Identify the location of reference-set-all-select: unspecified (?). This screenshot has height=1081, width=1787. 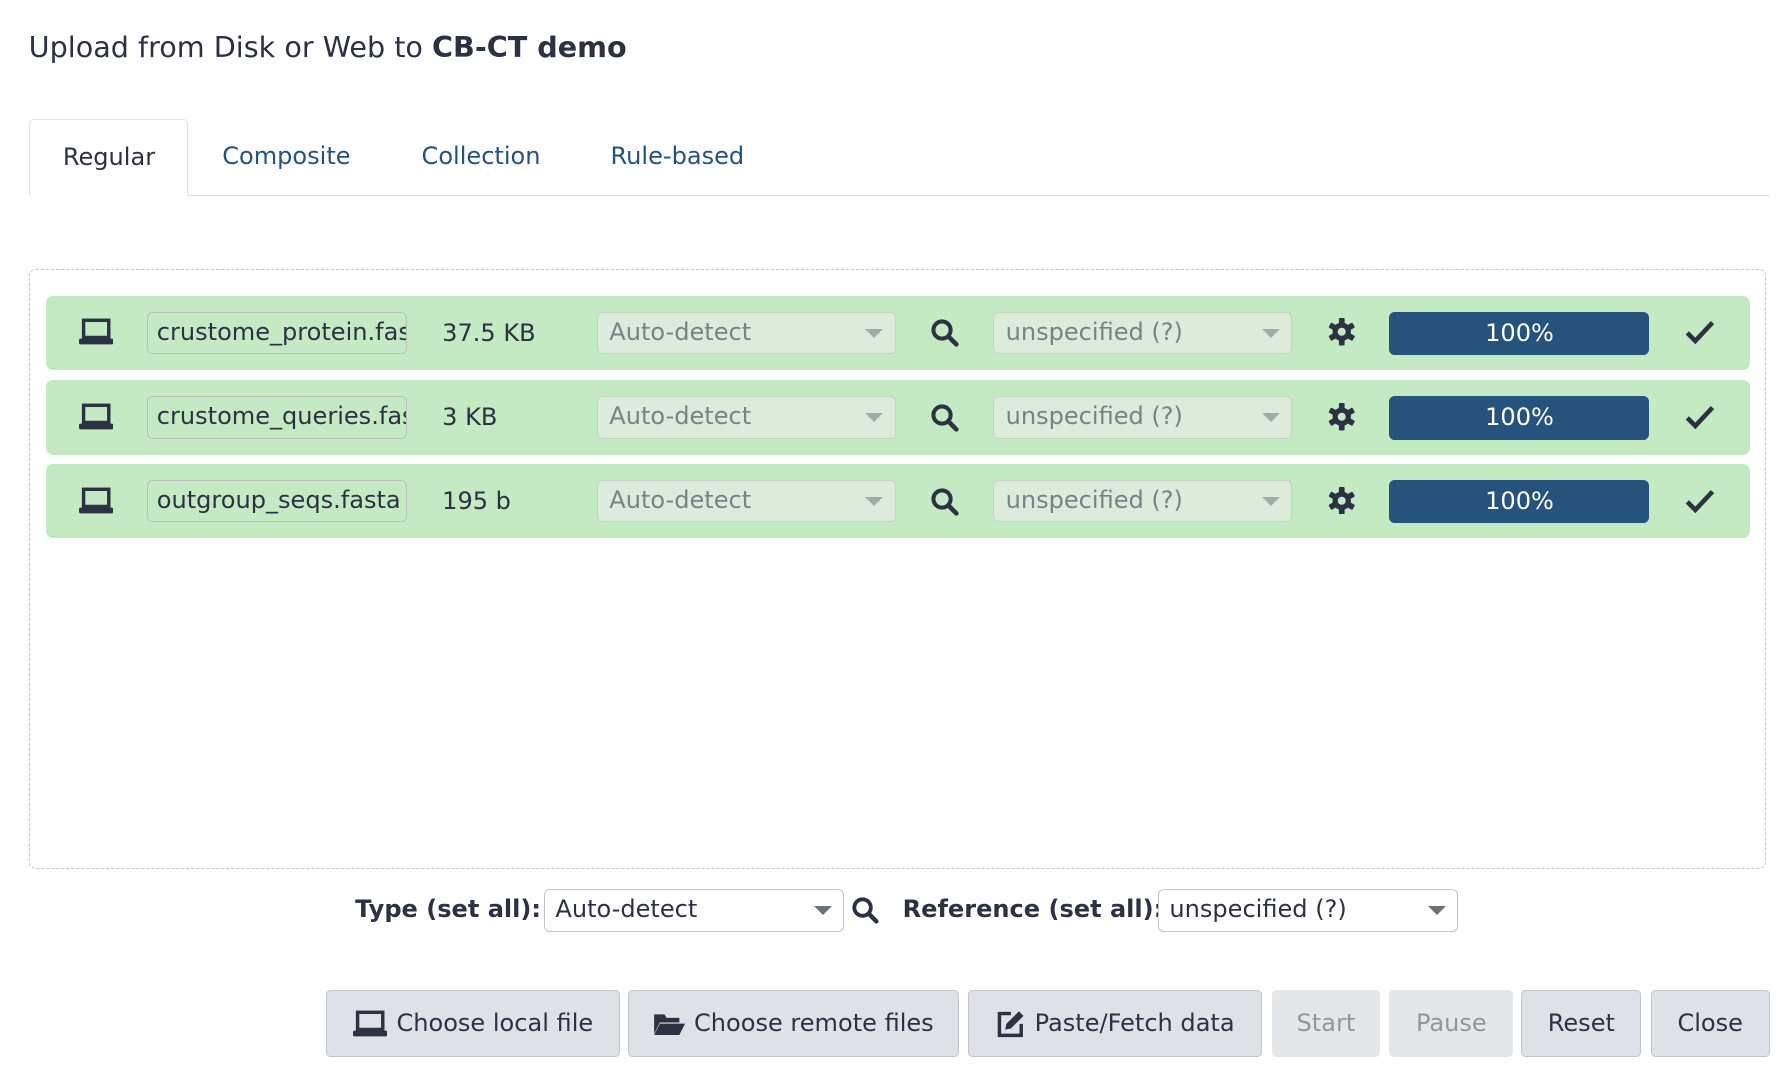
(1308, 910).